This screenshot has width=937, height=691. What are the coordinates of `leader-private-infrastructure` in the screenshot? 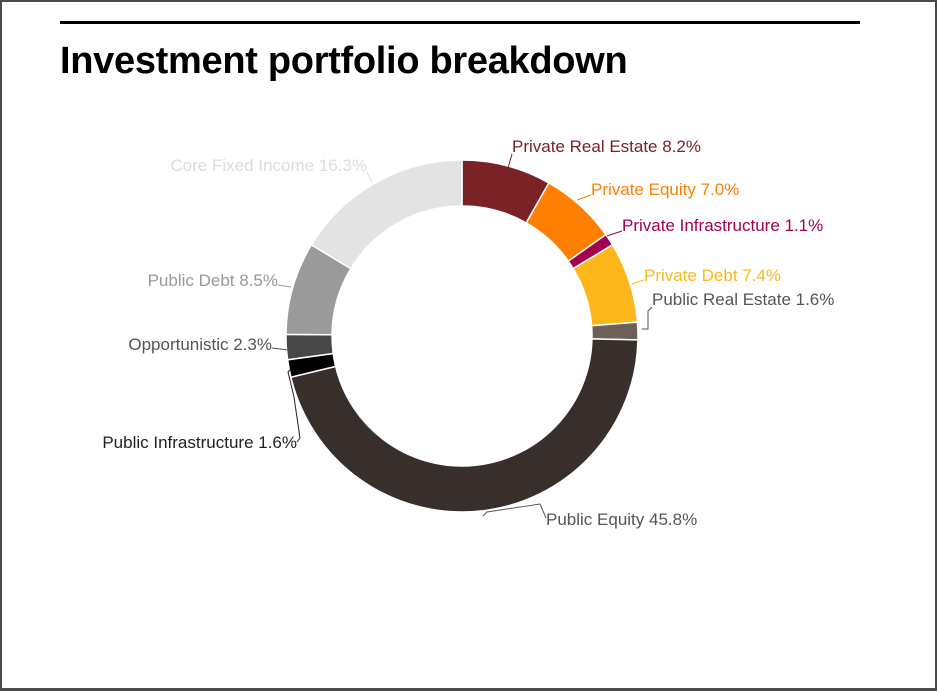 It's located at (614, 233).